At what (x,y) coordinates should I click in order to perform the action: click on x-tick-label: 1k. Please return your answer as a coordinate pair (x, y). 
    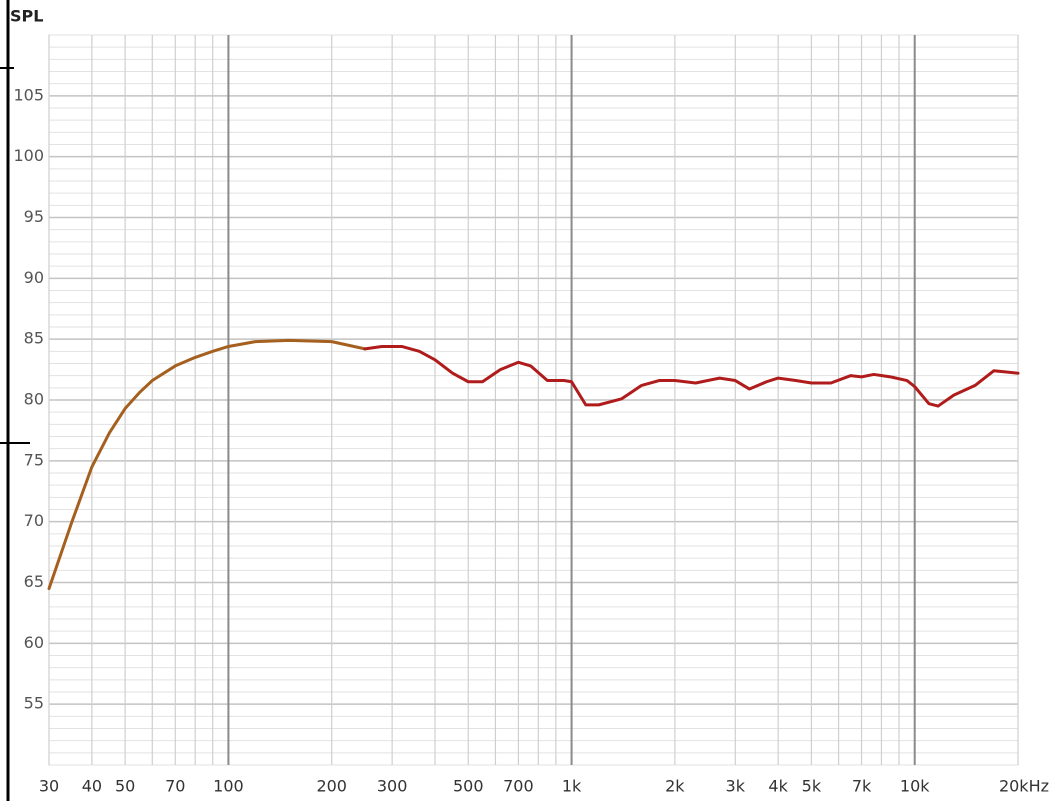
    Looking at the image, I should click on (572, 786).